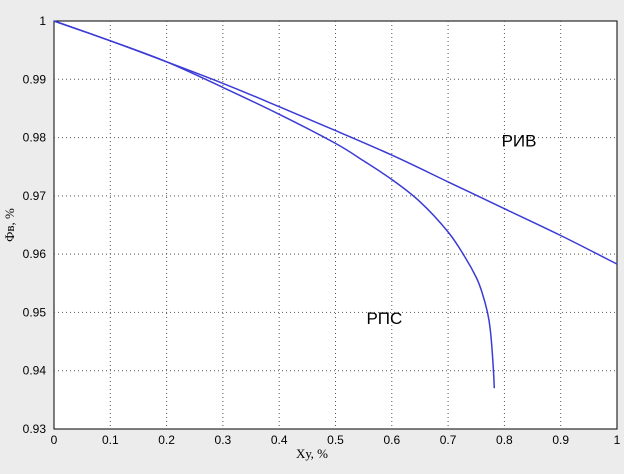 The width and height of the screenshot is (624, 474). I want to click on x-tick-label: 0.3, so click(223, 440).